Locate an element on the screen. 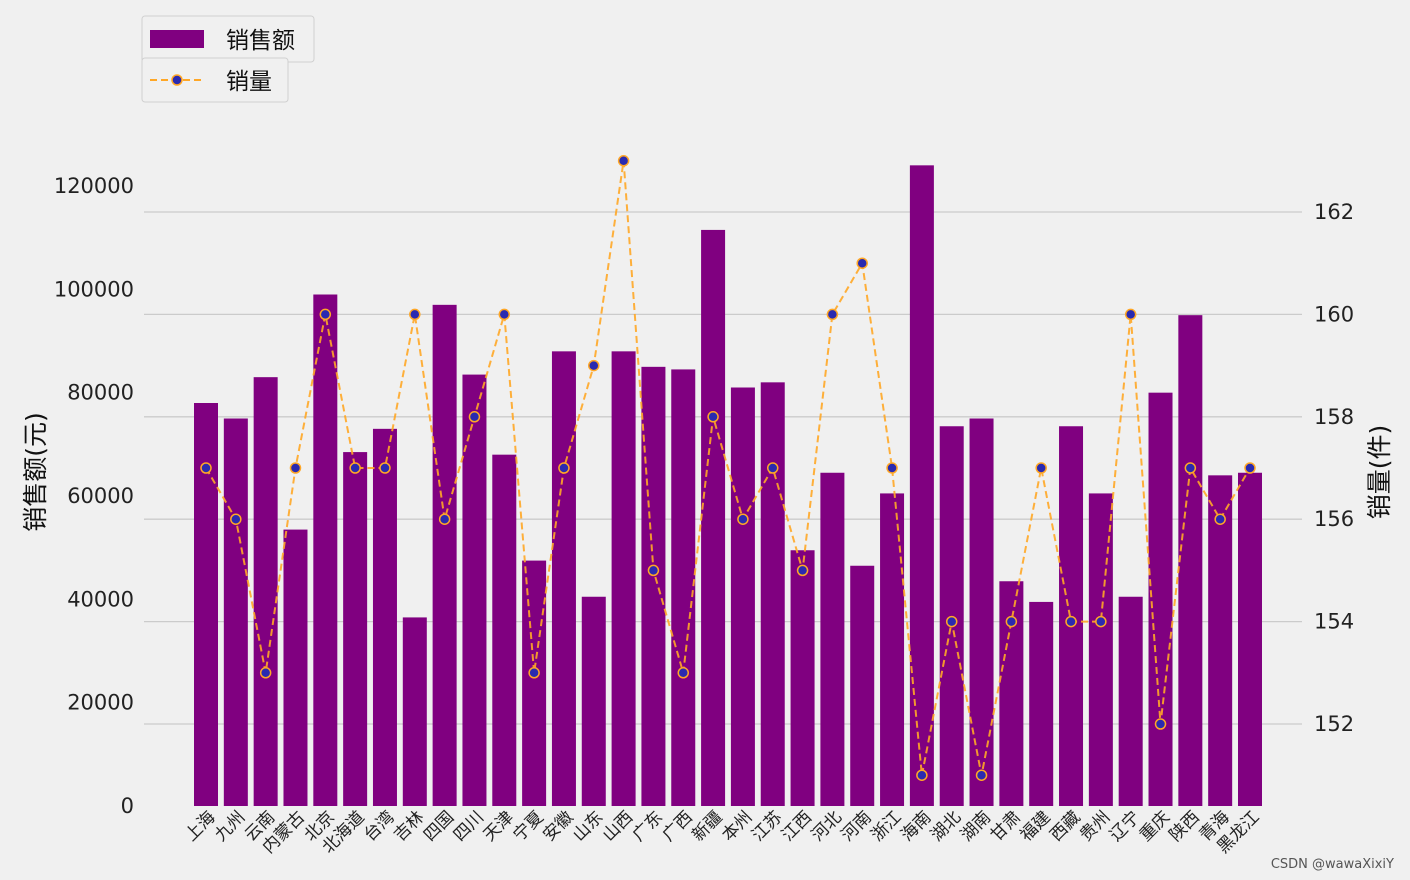  category-label: 上海 is located at coordinates (200, 826).